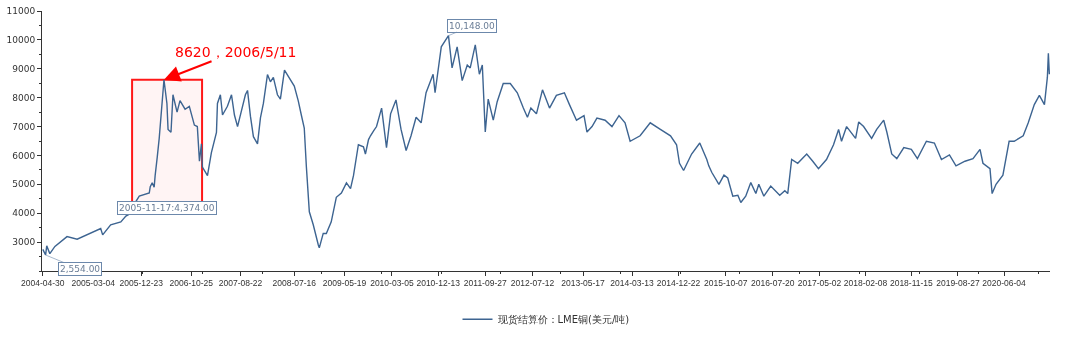  Describe the element at coordinates (392, 283) in the screenshot. I see `x-tick-label: 2010-03-05` at that location.